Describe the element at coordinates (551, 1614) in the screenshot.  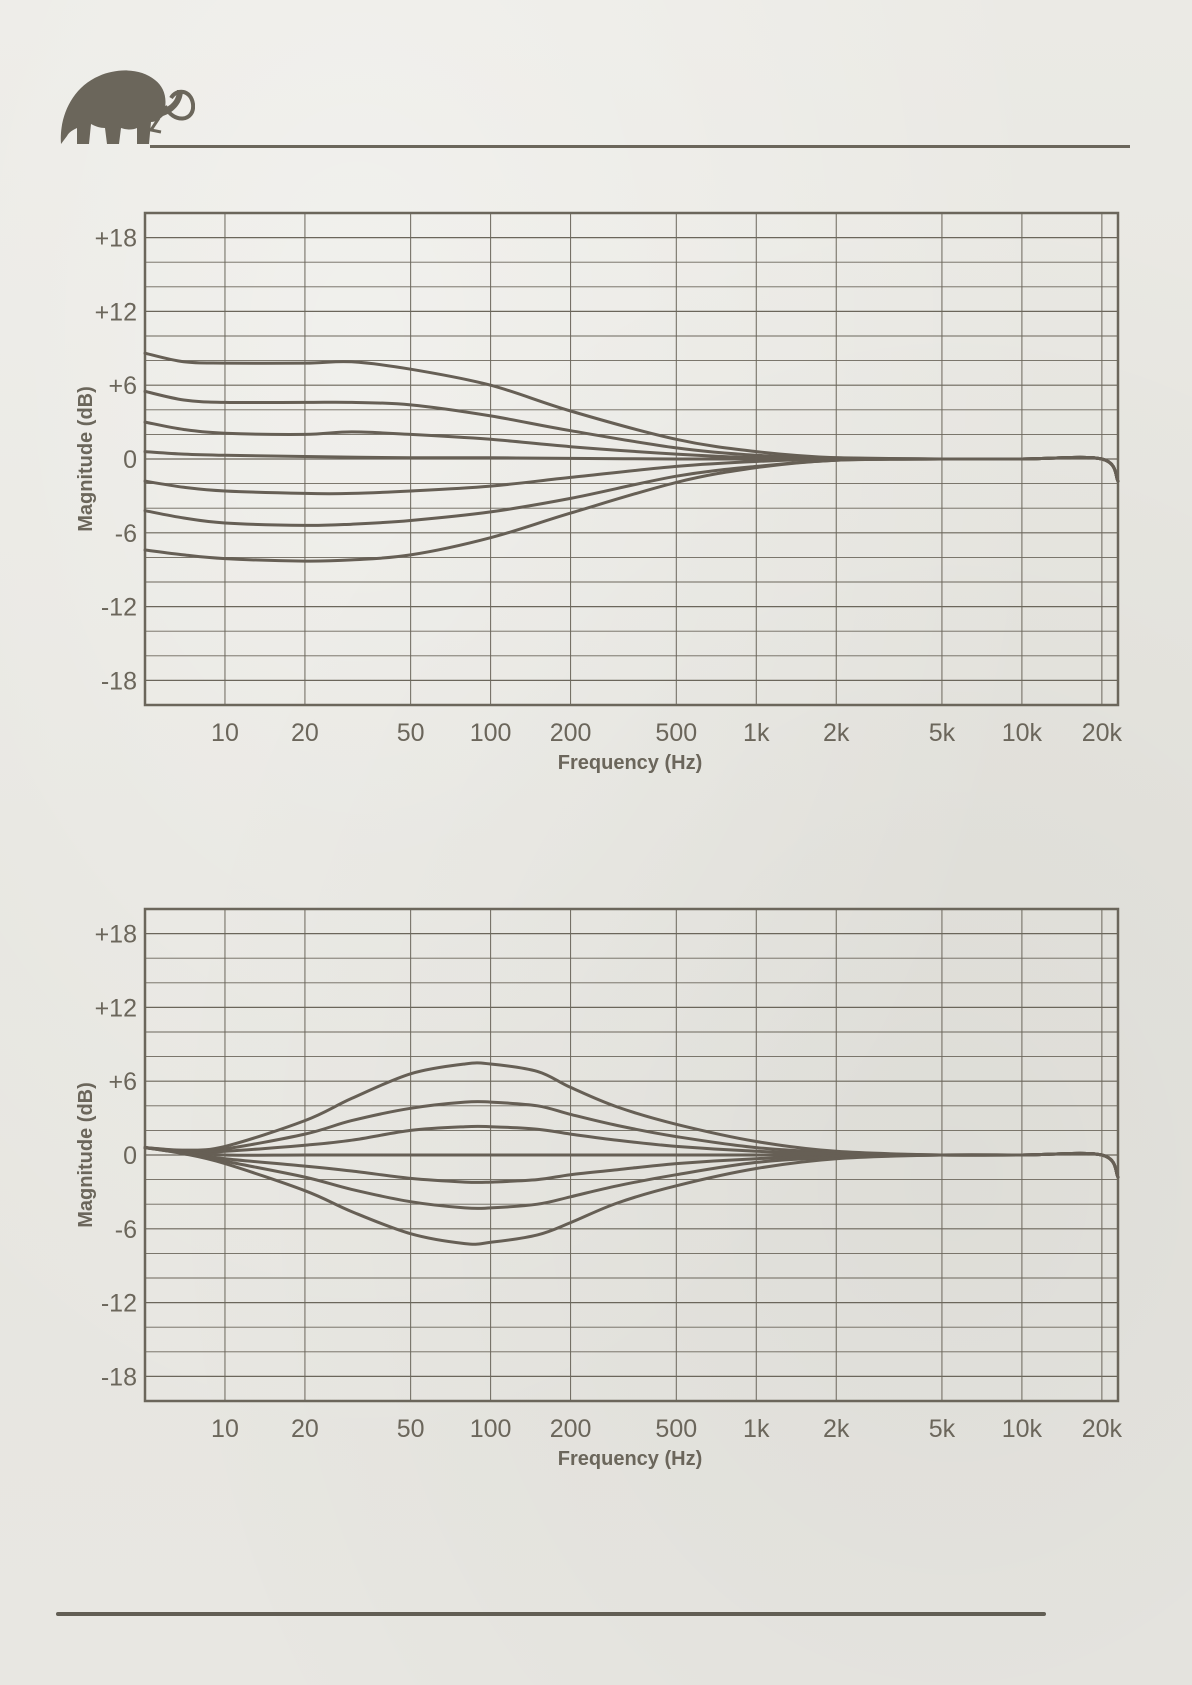
I see `footer-rule` at that location.